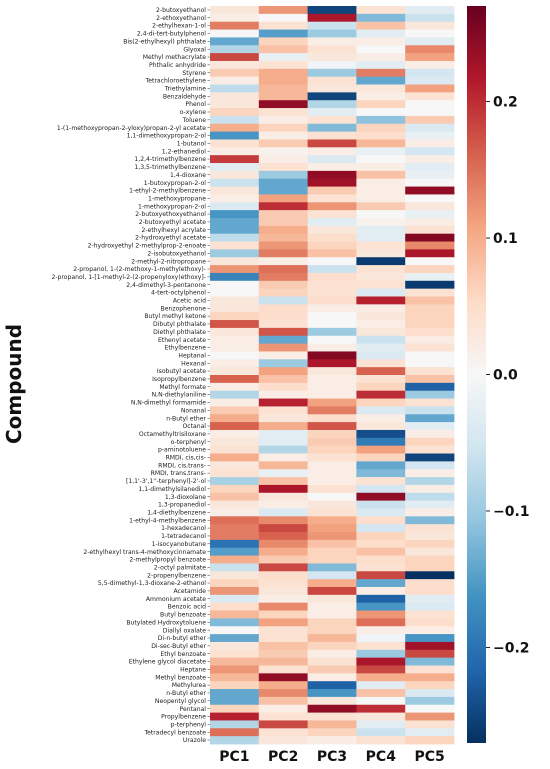 The image size is (550, 769). Describe the element at coordinates (194, 740) in the screenshot. I see `row-label: Urazole` at that location.